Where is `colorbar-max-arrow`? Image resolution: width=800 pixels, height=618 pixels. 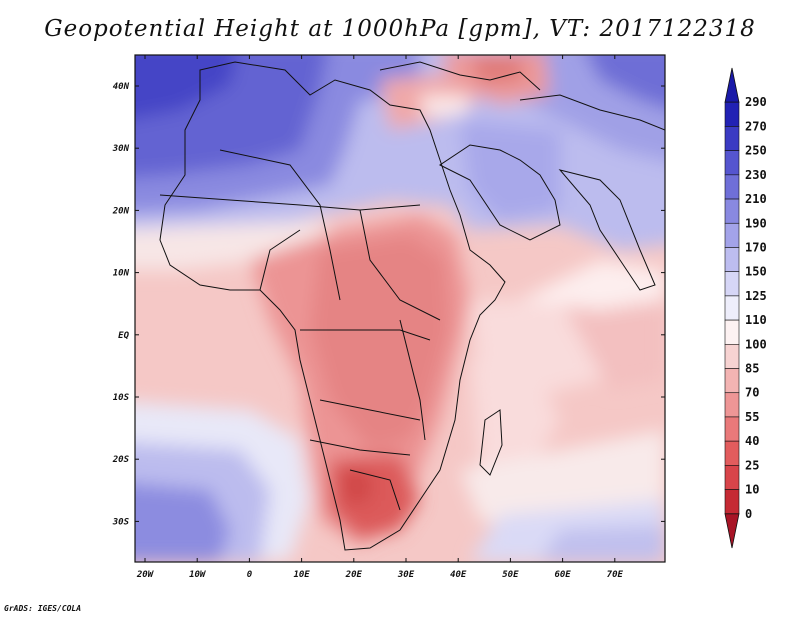
colorbar-max-arrow is located at coordinates (732, 85).